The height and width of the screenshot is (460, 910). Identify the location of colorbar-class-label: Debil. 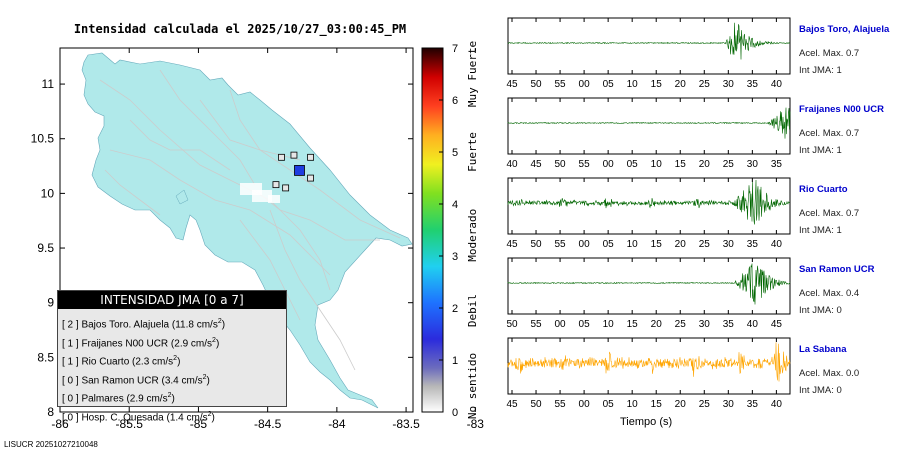
(472, 310).